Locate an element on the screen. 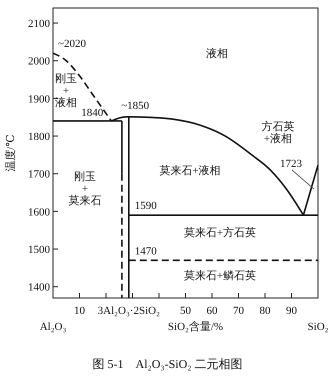  annotation: 1590 is located at coordinates (146, 206).